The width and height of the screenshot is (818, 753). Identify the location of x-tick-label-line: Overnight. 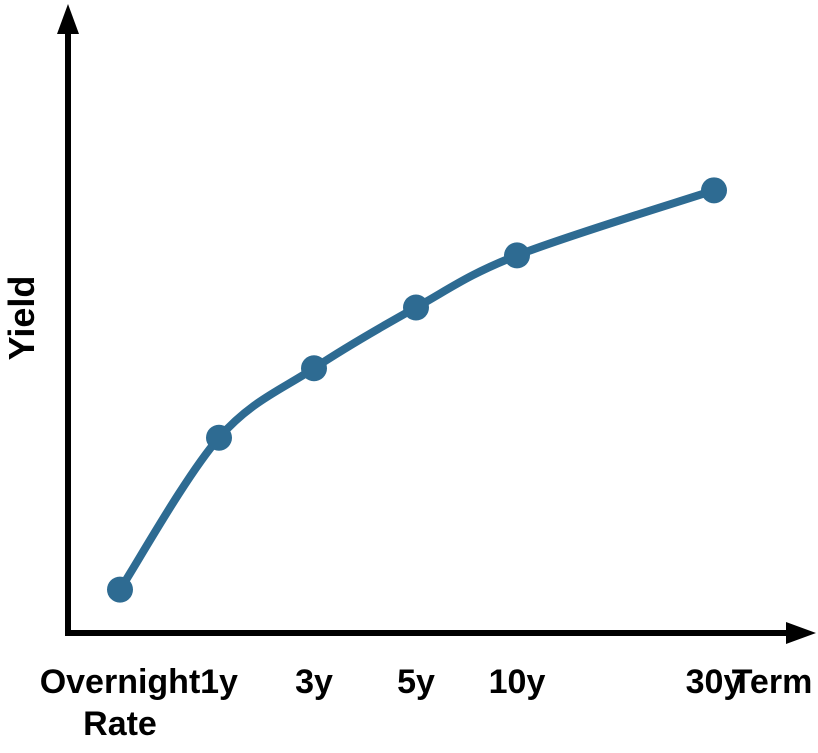
(120, 682).